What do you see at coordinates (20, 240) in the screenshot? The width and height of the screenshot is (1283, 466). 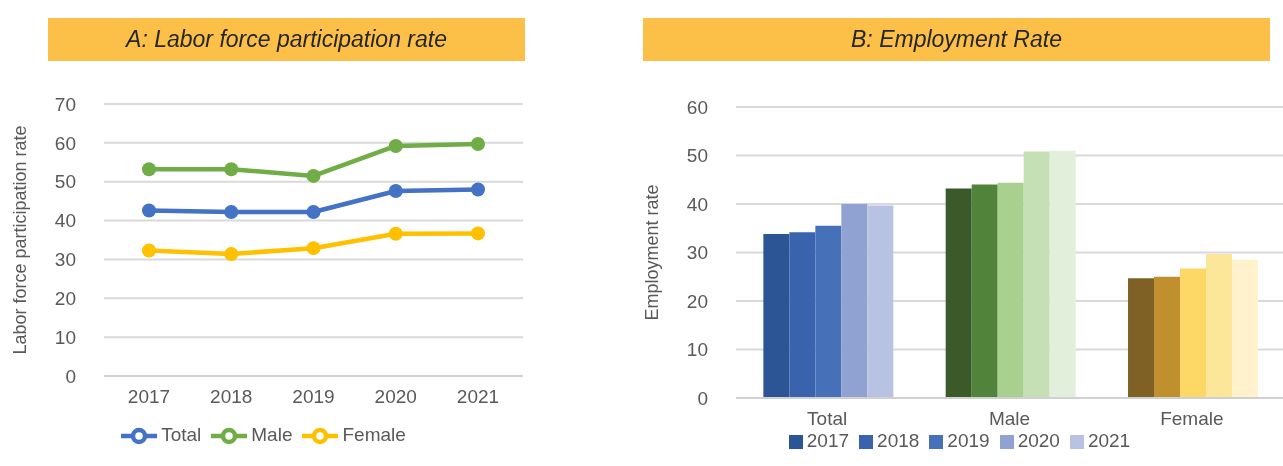 I see `y-axis-title: Labor force participation rate` at bounding box center [20, 240].